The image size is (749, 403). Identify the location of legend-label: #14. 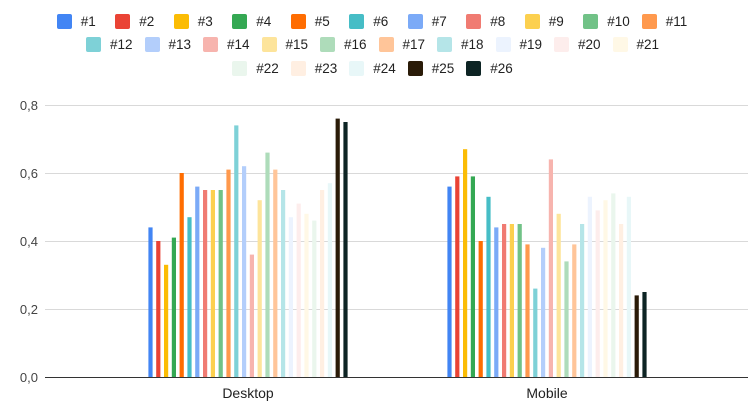
(238, 44).